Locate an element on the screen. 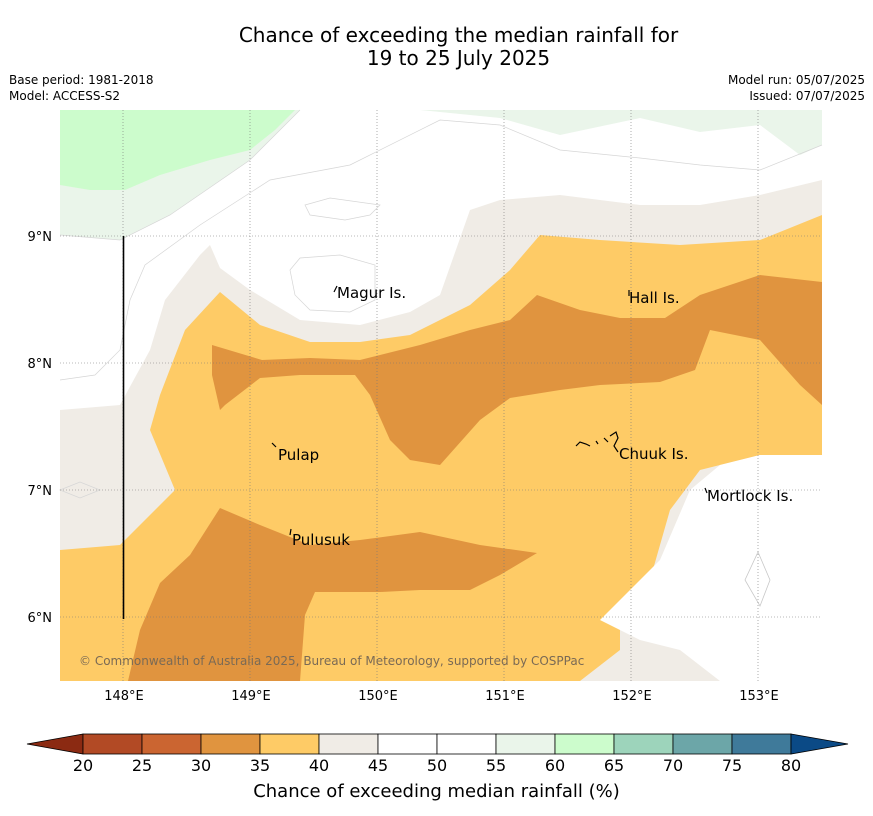 The height and width of the screenshot is (816, 873). colorbar-tick-label: 25 is located at coordinates (142, 765).